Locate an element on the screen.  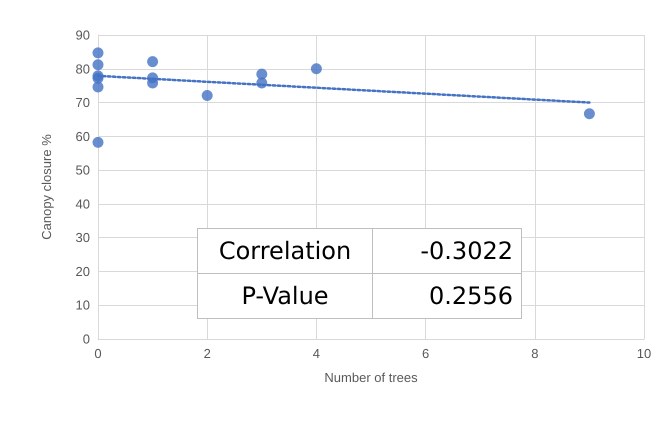
x-tick-label: 8 is located at coordinates (534, 353).